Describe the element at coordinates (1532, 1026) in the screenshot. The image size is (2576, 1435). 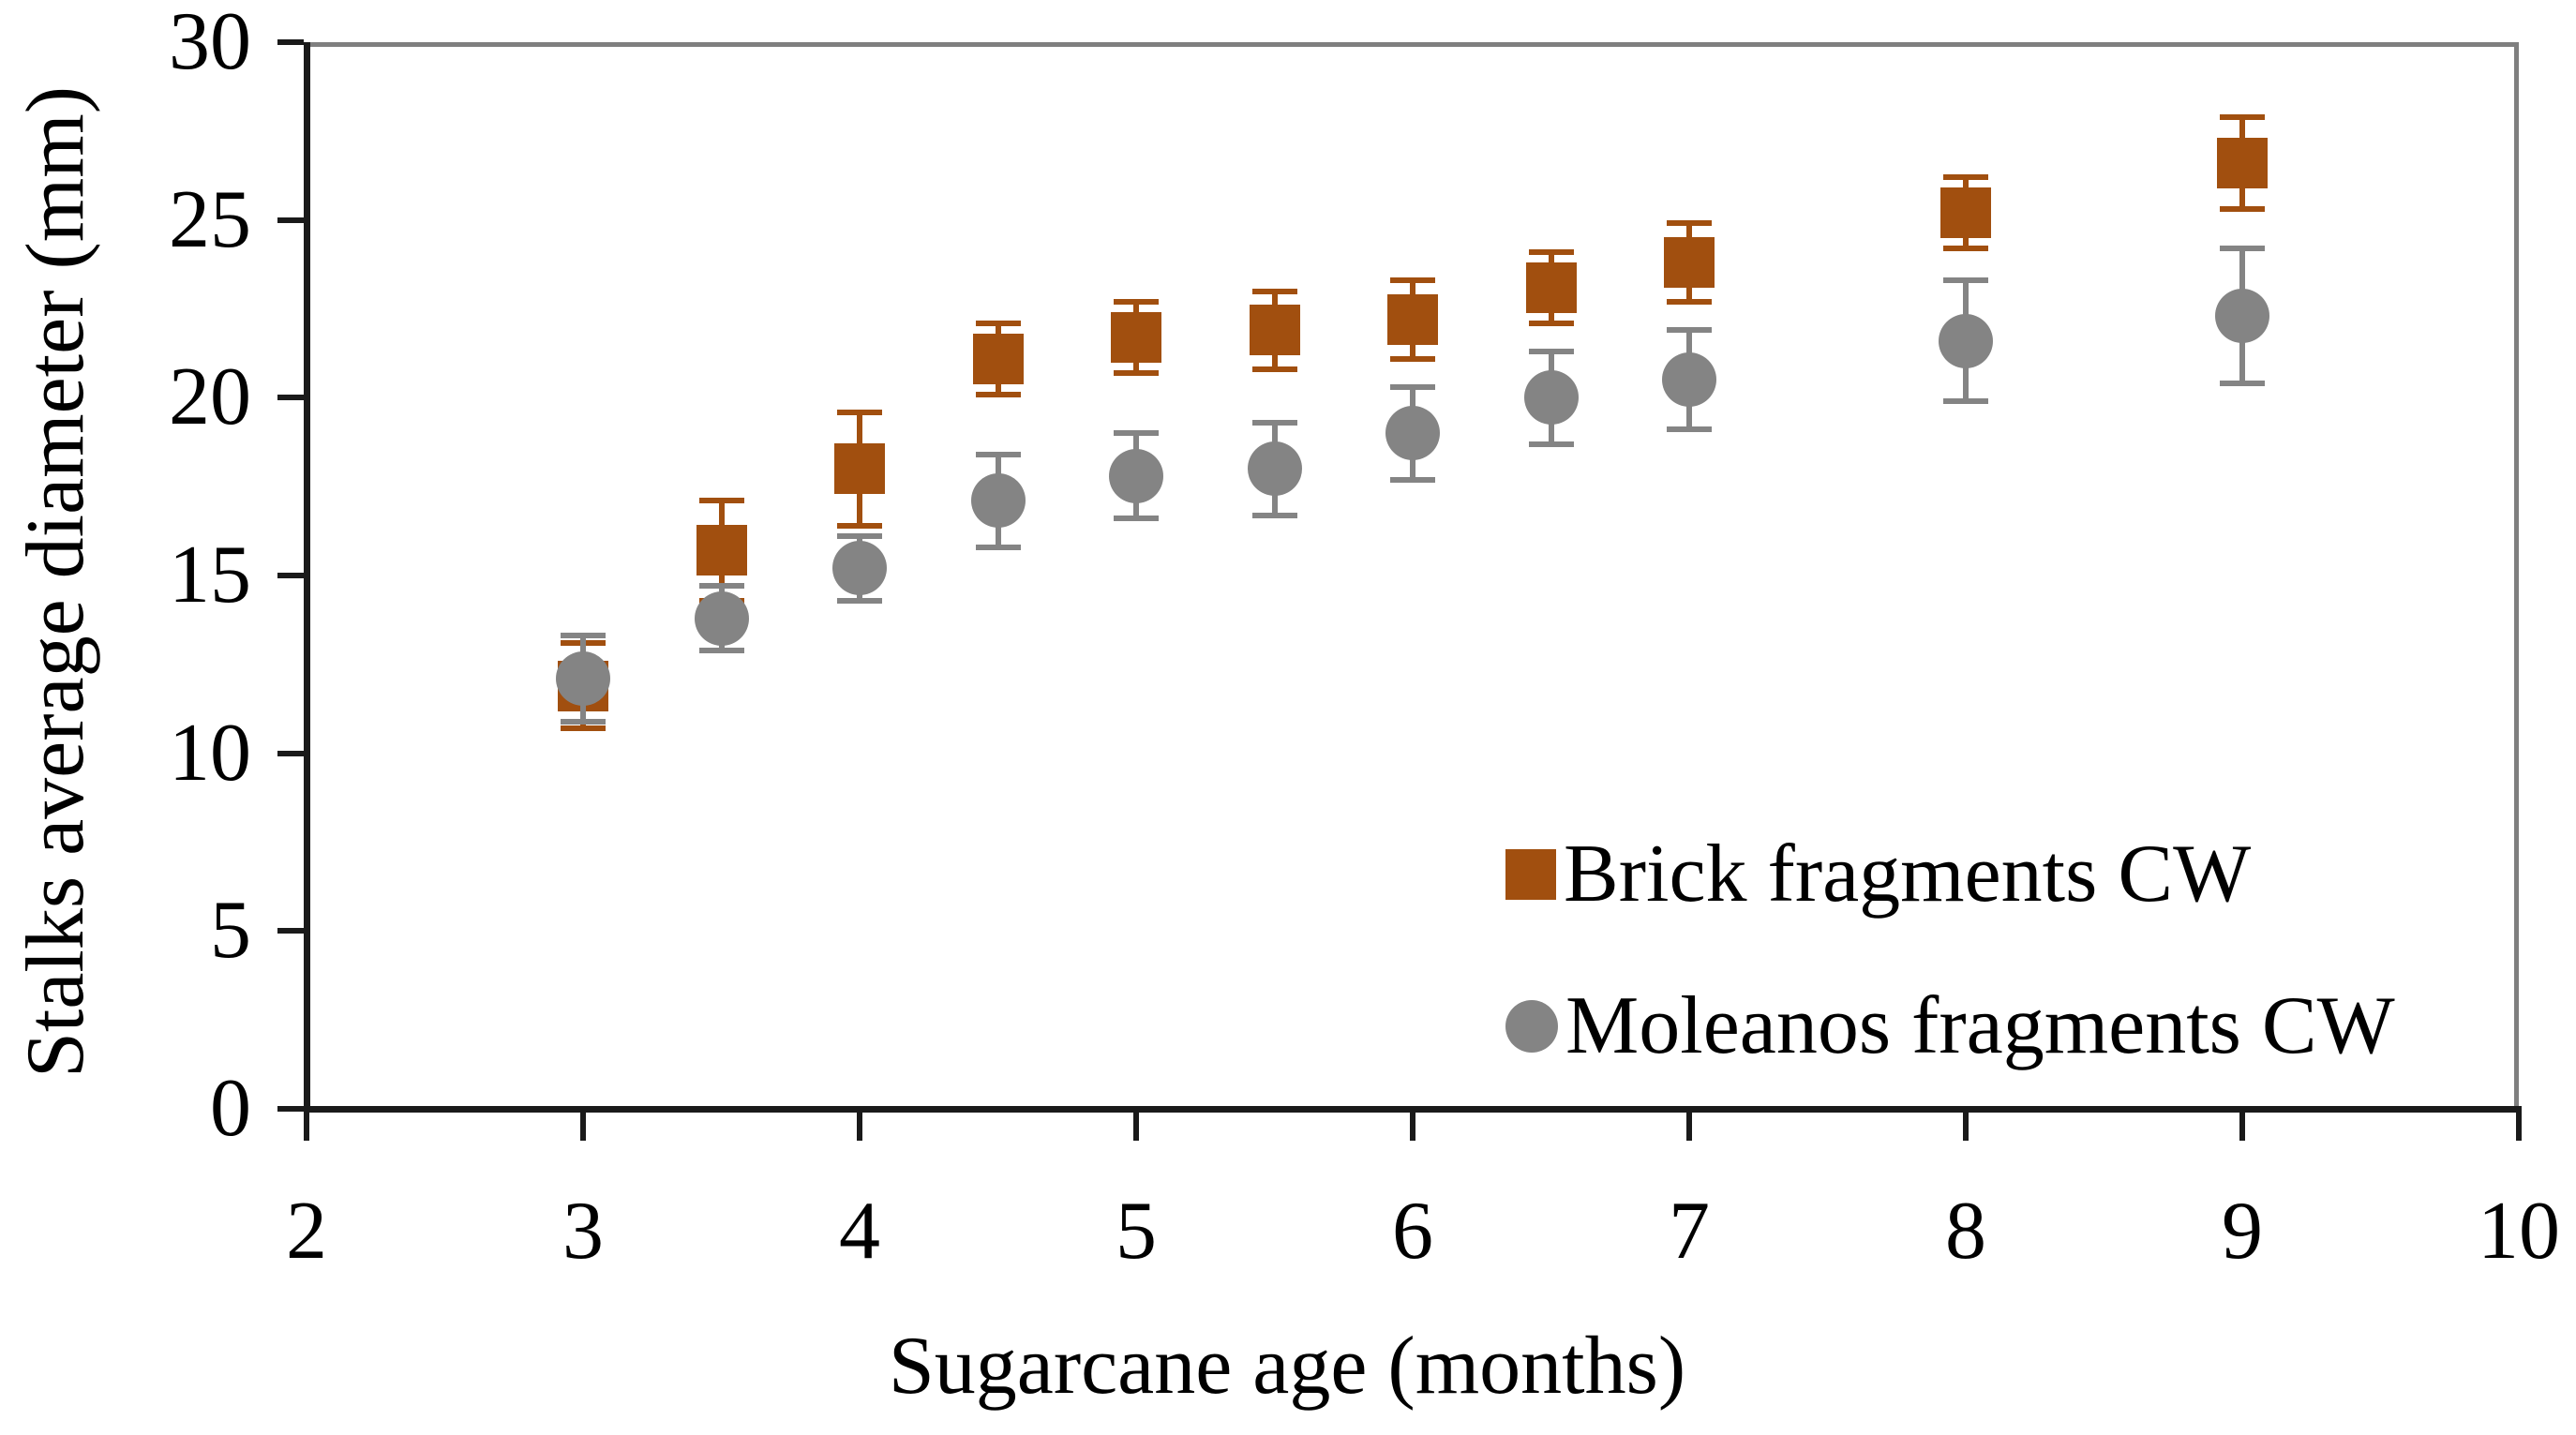
I see `circle-marker-icon` at that location.